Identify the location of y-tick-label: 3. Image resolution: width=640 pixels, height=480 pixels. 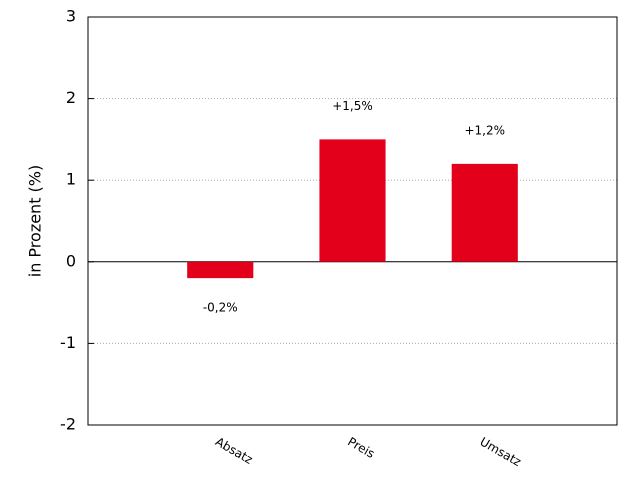
(71, 16).